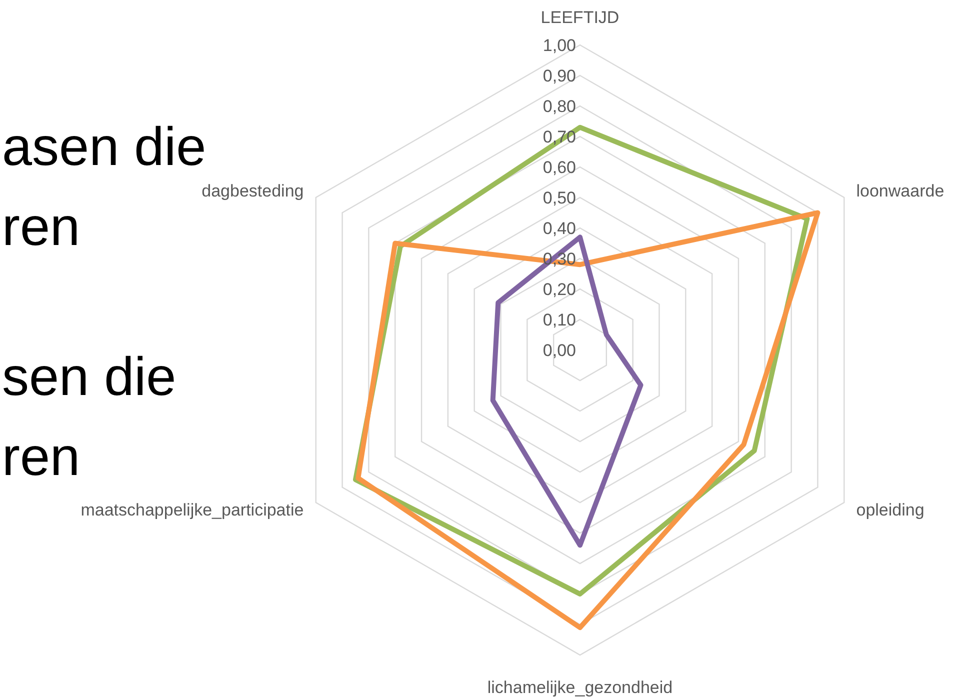 The width and height of the screenshot is (979, 697). Describe the element at coordinates (104, 147) in the screenshot. I see `text: asen die` at that location.